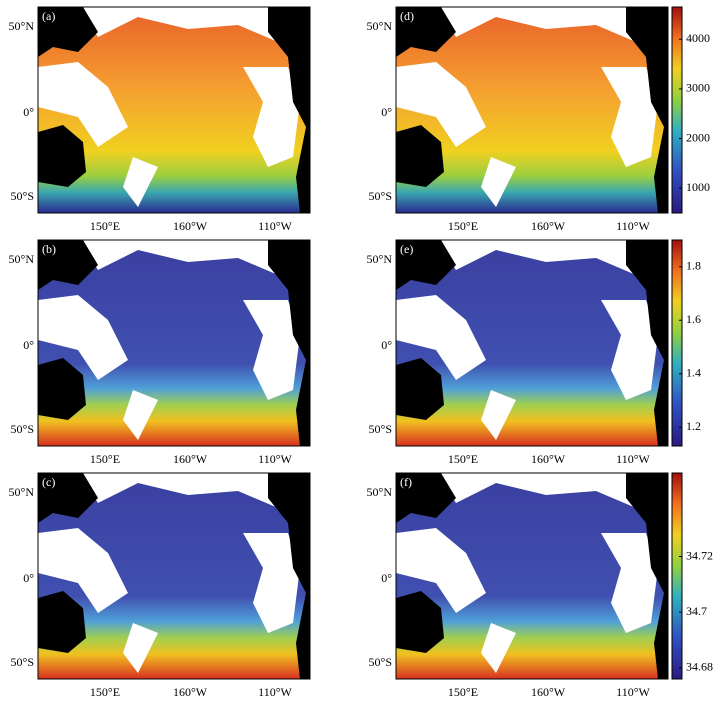  I want to click on panel-label: (f), so click(406, 482).